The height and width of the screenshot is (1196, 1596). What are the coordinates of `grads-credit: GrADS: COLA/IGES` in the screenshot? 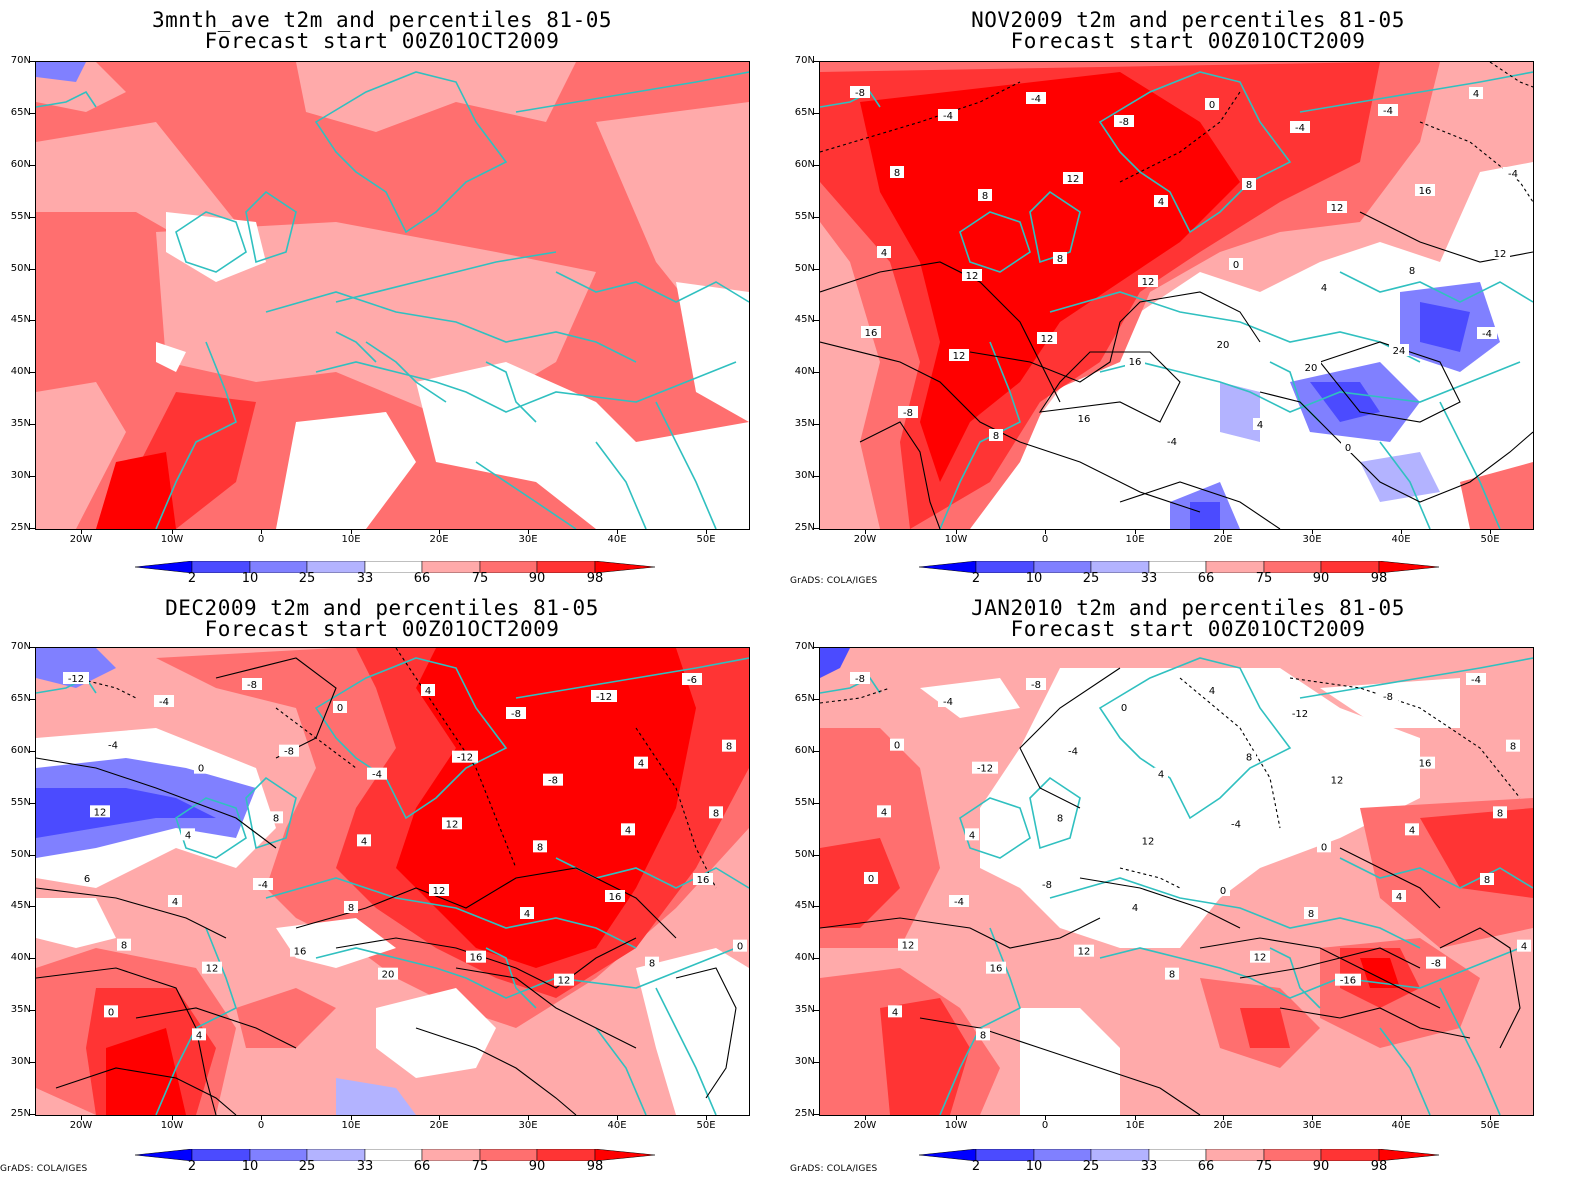 It's located at (44, 1169).